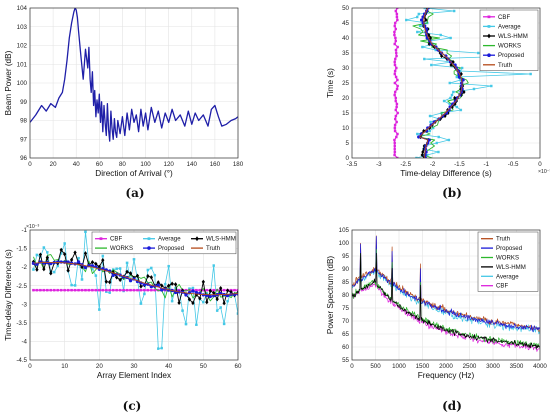 The height and width of the screenshot is (416, 550). What do you see at coordinates (452, 406) in the screenshot?
I see `caption-d: (d)` at bounding box center [452, 406].